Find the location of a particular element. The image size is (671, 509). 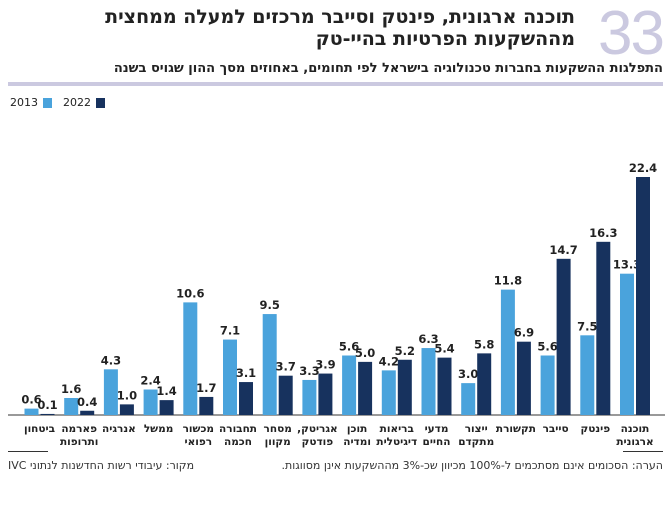

legend-label-2013: 2013 is located at coordinates (24, 102).